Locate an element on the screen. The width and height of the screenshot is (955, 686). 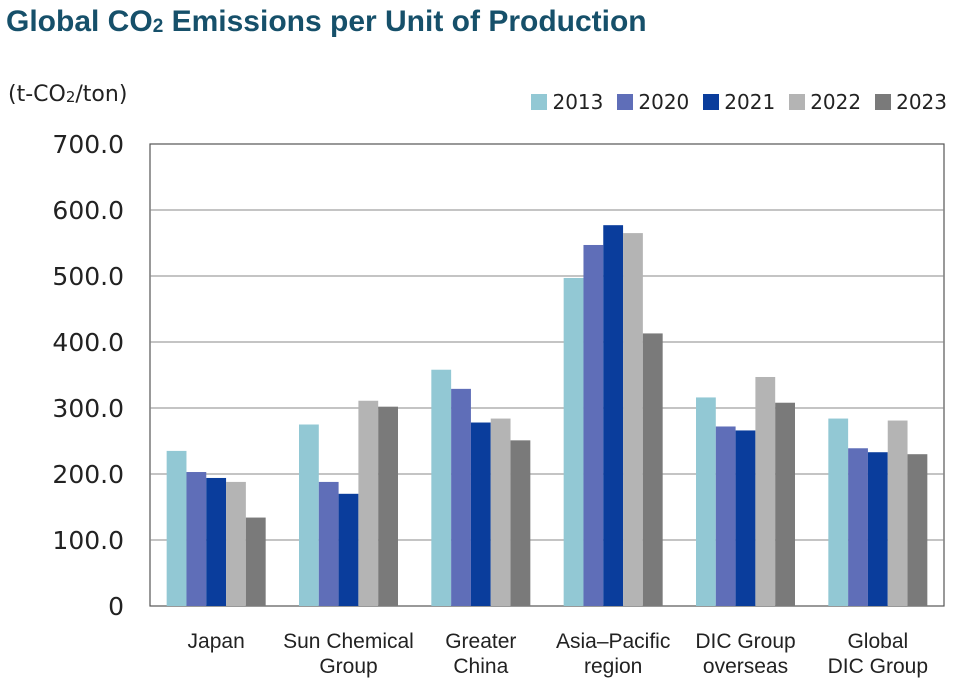
x-category-label: Asia–Pacific region is located at coordinates (613, 654).